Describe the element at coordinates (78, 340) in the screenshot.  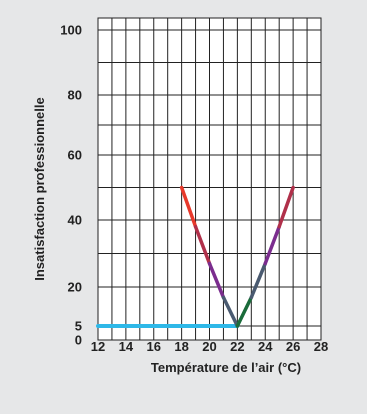
I see `y-tick-label: 0` at that location.